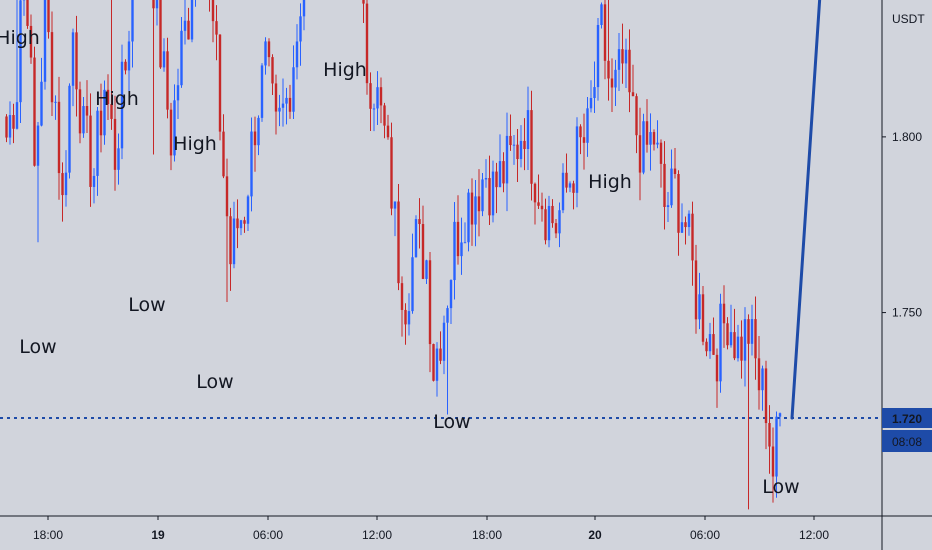 This screenshot has width=932, height=550. What do you see at coordinates (705, 535) in the screenshot?
I see `x-tick-label: 06:00` at bounding box center [705, 535].